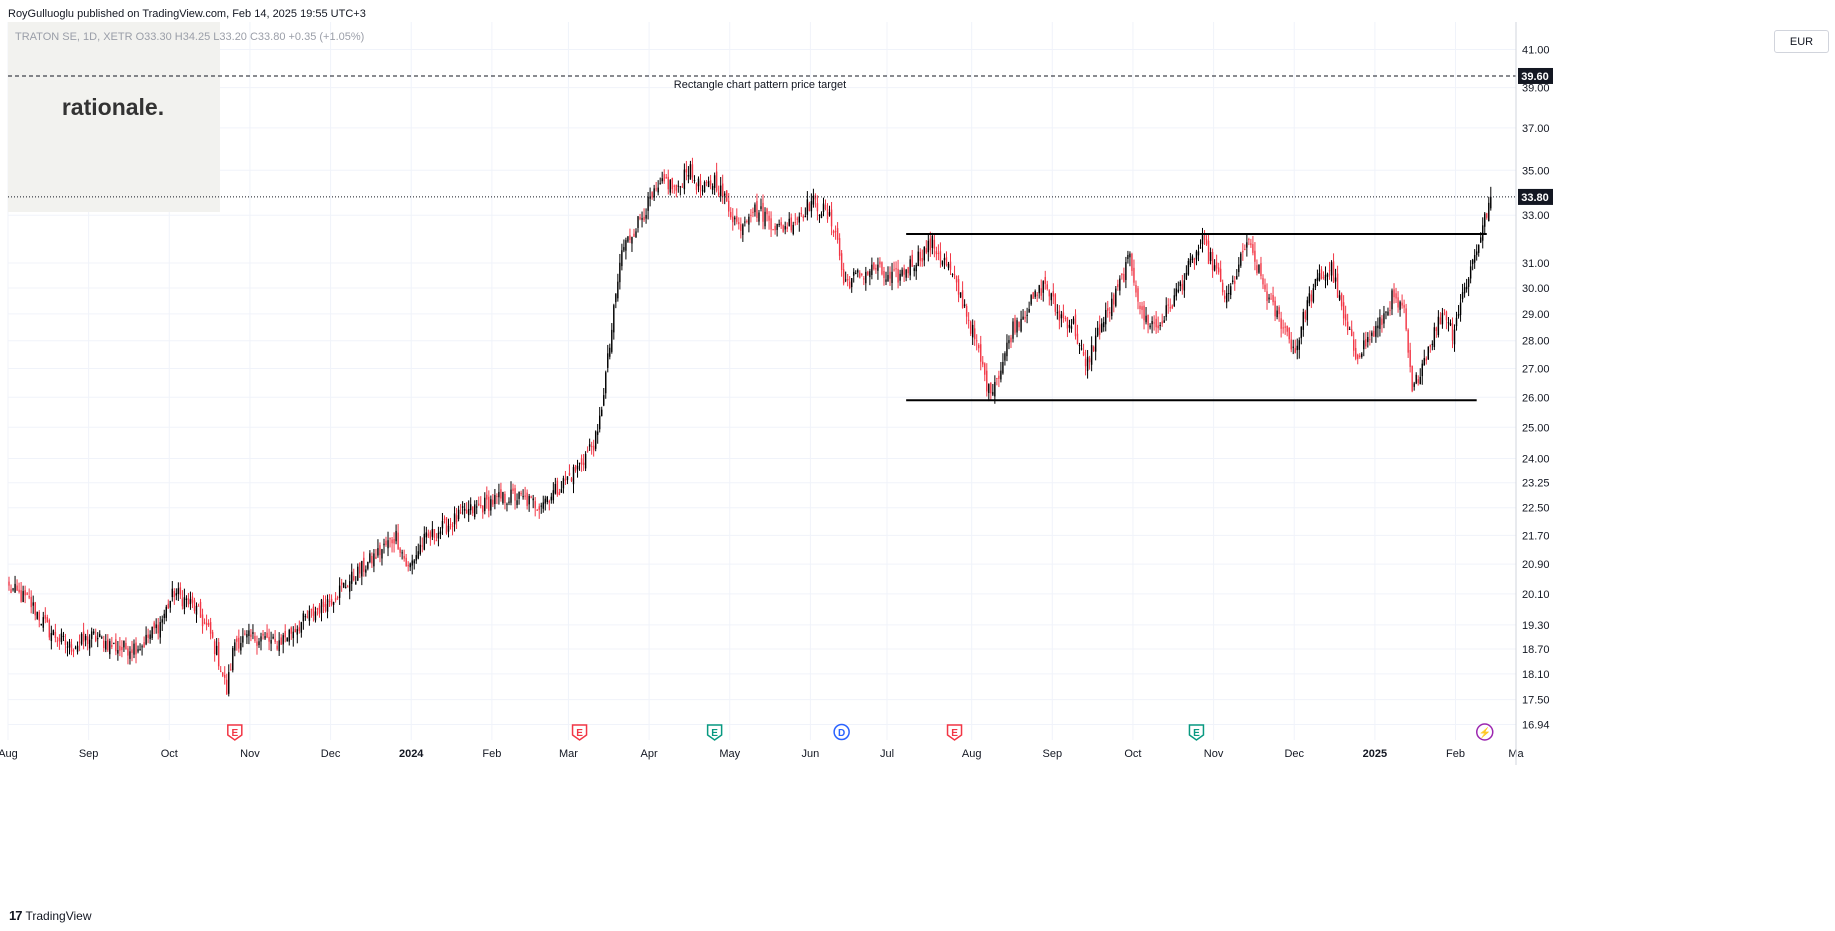 The height and width of the screenshot is (931, 1835). What do you see at coordinates (50, 915) in the screenshot?
I see `footer-brand: 17 TradingView` at bounding box center [50, 915].